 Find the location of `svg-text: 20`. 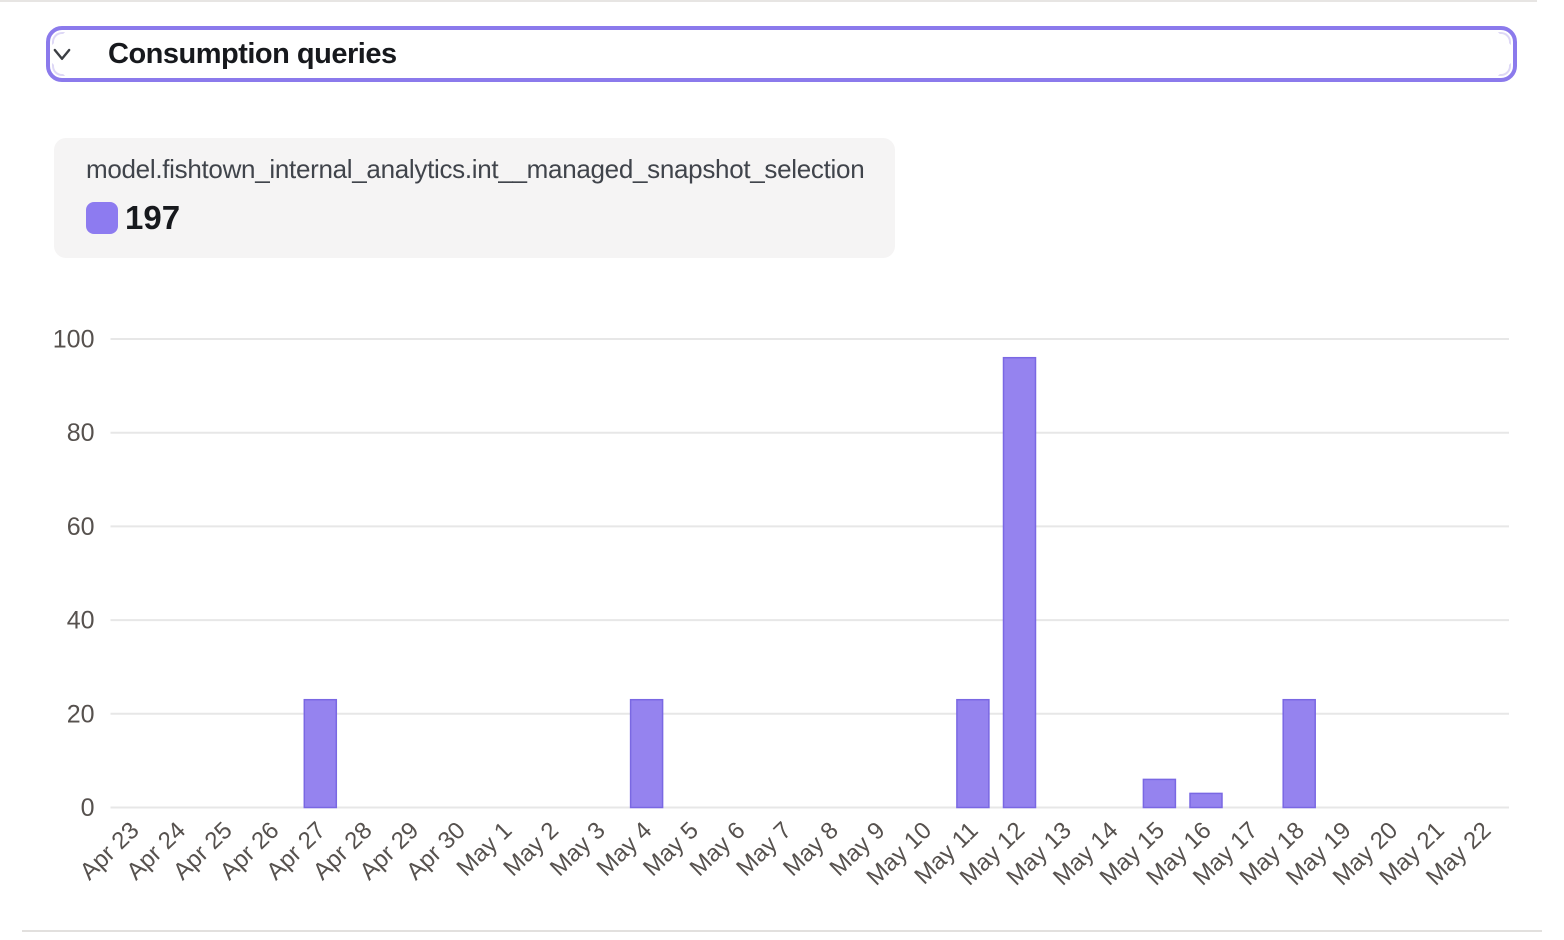

svg-text: 20 is located at coordinates (81, 714).